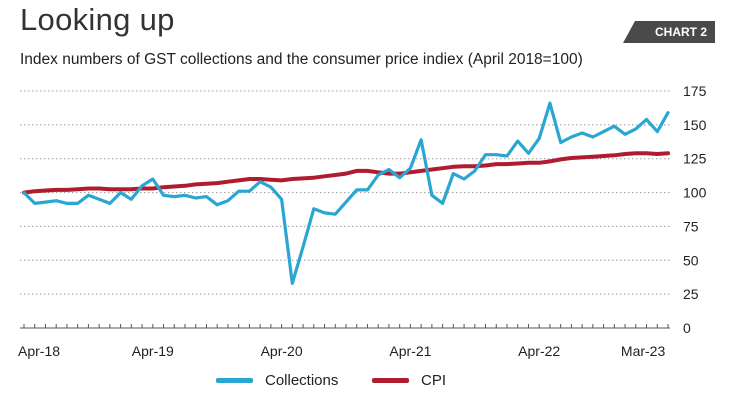  Describe the element at coordinates (695, 125) in the screenshot. I see `y-tick-label: 150` at that location.